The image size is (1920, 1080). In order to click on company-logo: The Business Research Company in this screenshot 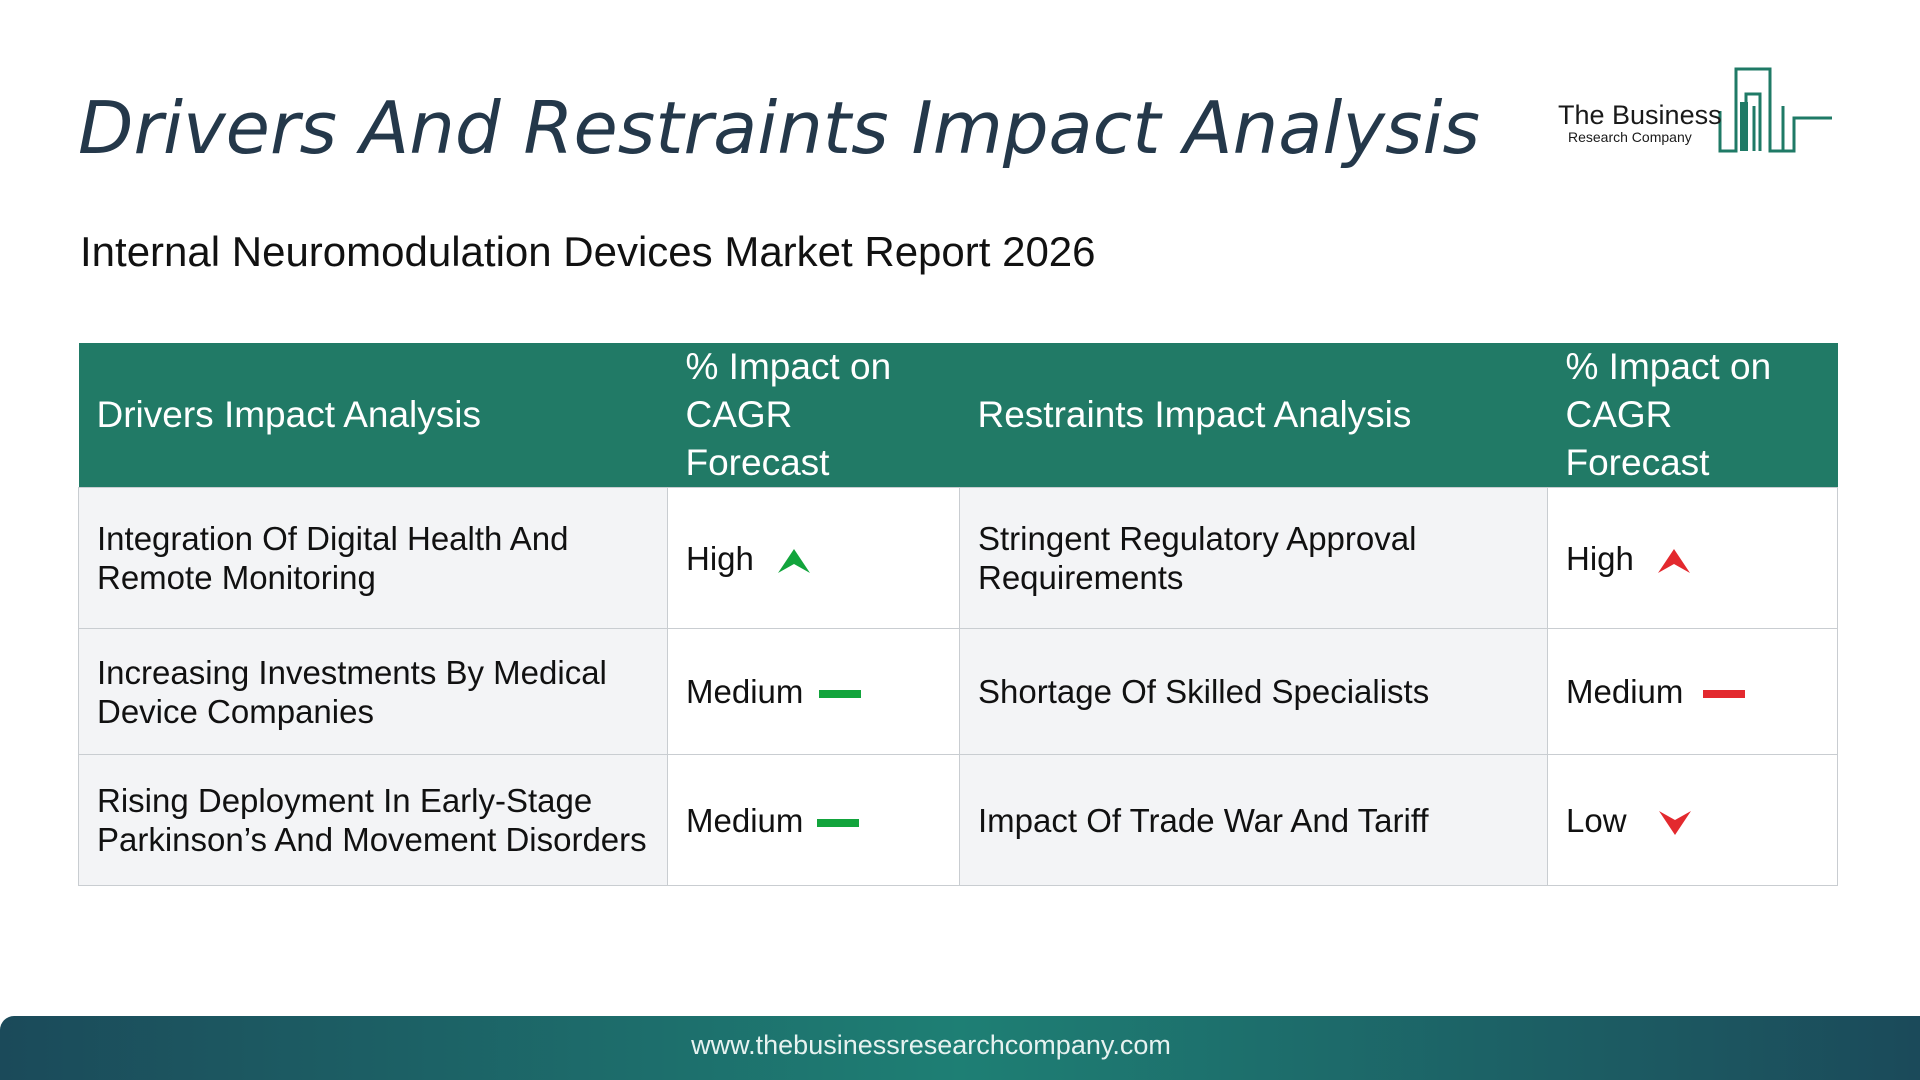, I will do `click(1690, 112)`.